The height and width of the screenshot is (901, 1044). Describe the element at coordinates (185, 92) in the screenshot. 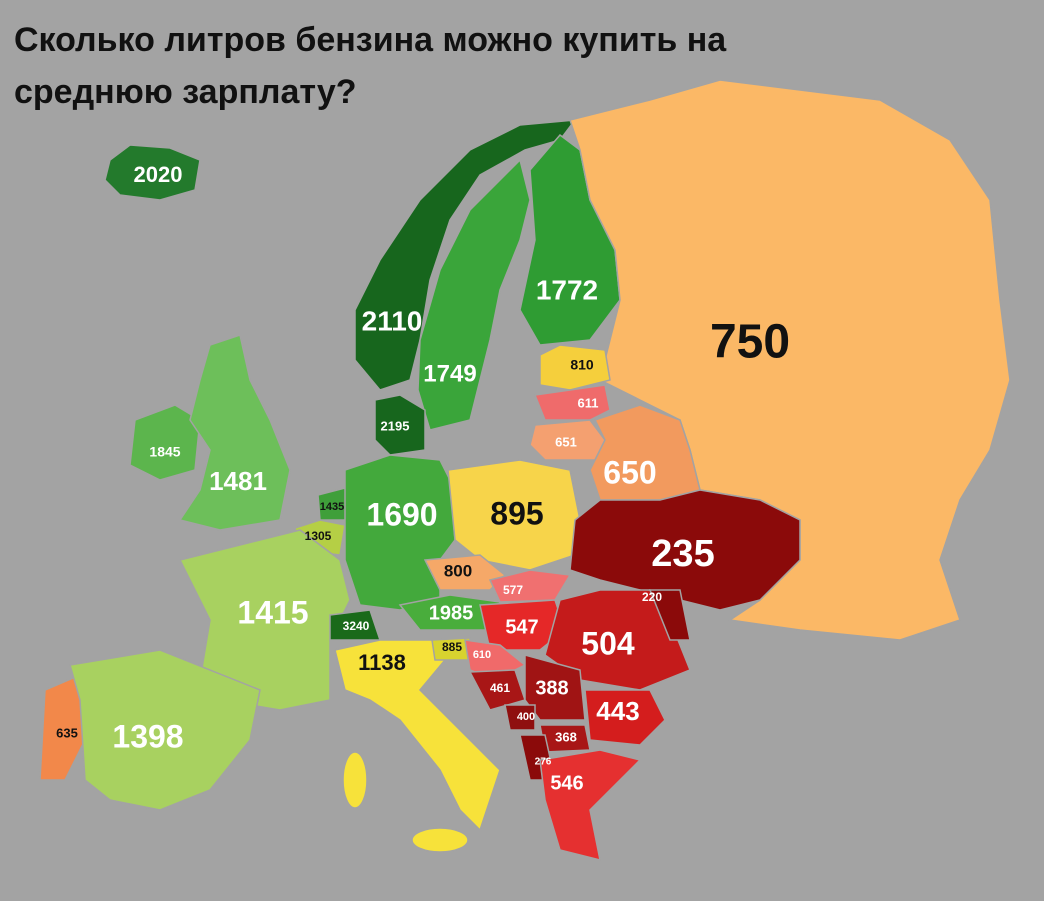

I see `title-line: среднюю зарплату?` at that location.